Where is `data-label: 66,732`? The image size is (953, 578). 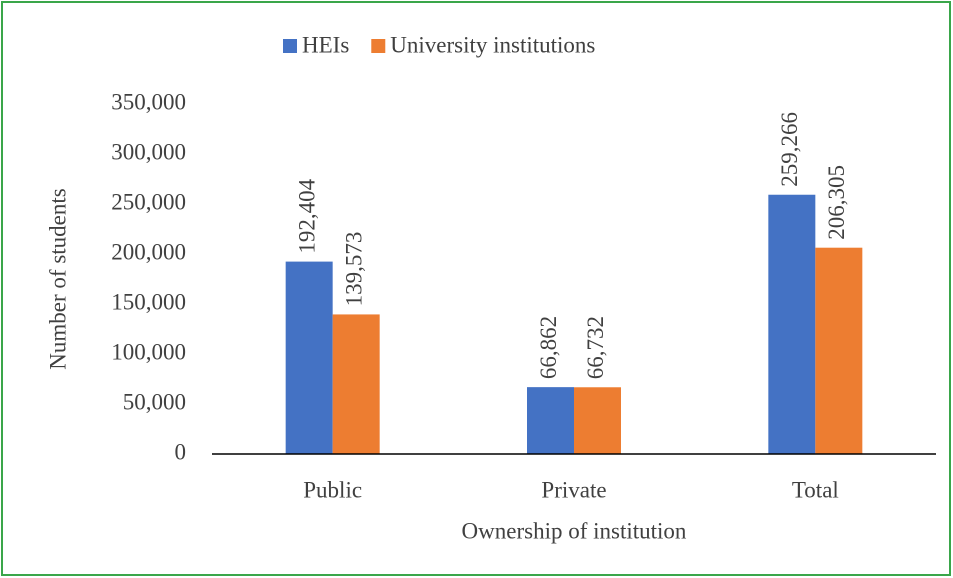 data-label: 66,732 is located at coordinates (595, 347).